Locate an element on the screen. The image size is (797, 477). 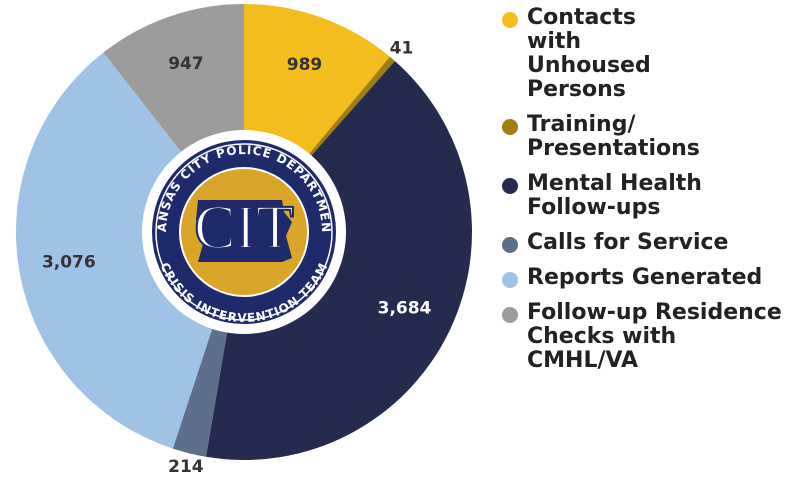
value-label: 947 is located at coordinates (186, 64).